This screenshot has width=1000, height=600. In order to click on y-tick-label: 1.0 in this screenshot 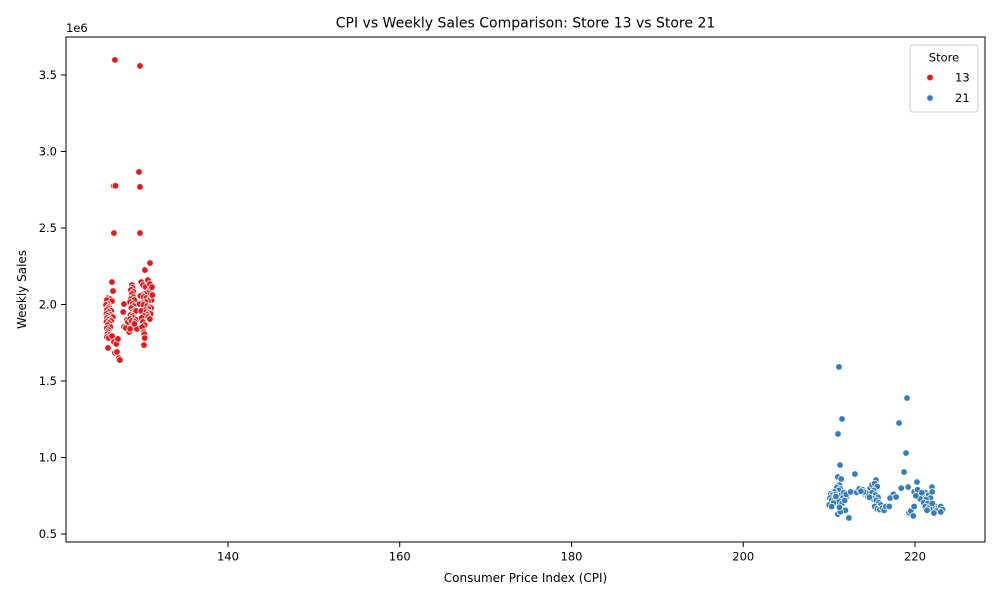, I will do `click(48, 458)`.